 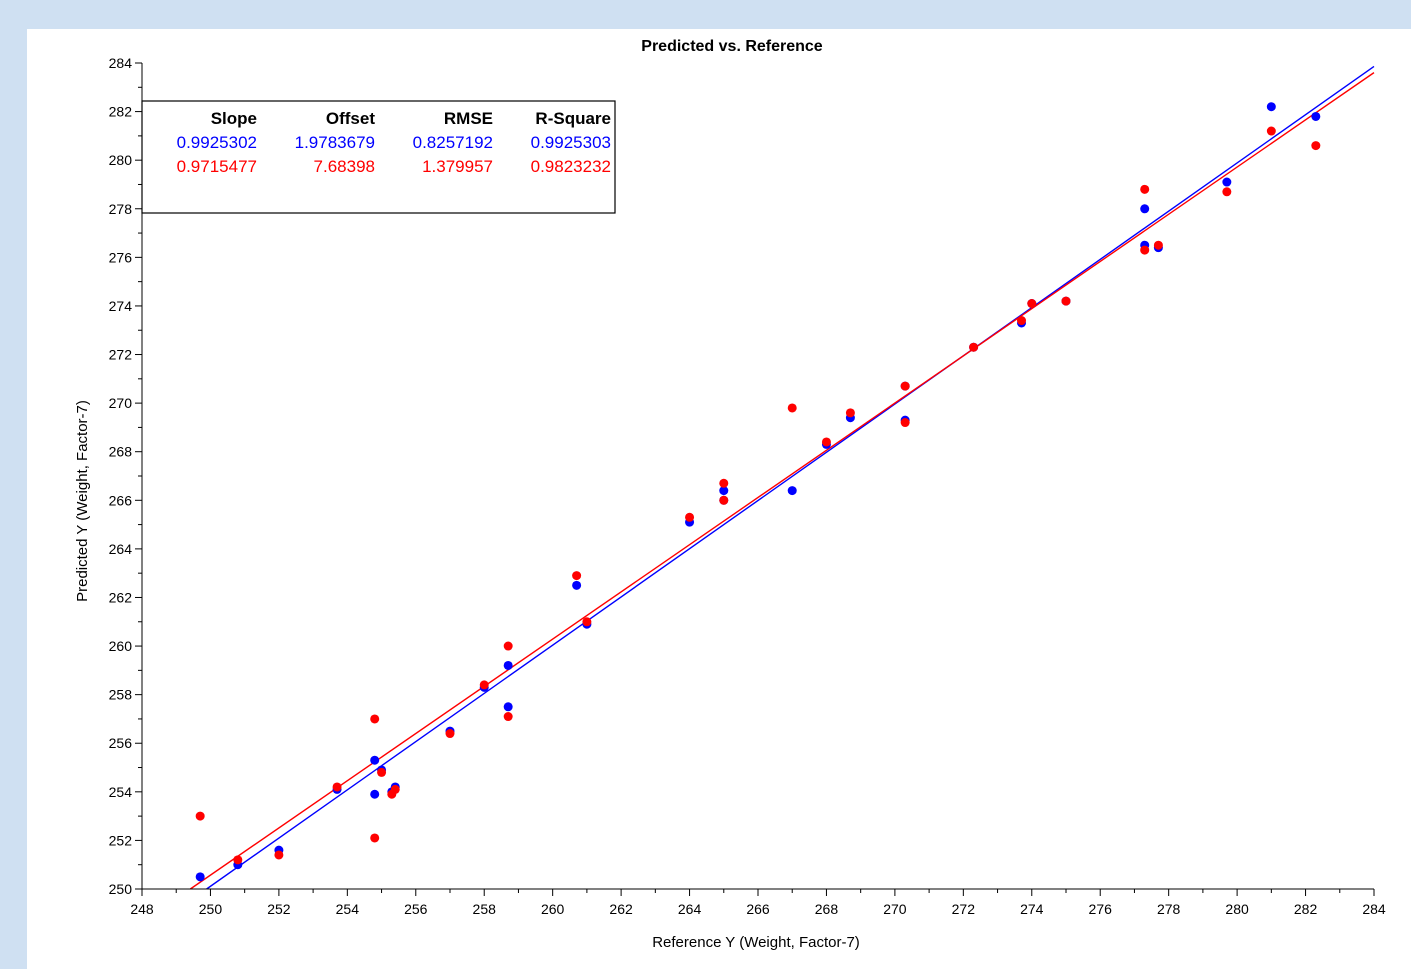 What do you see at coordinates (468, 118) in the screenshot?
I see `stats-header-rmse: RMSE` at bounding box center [468, 118].